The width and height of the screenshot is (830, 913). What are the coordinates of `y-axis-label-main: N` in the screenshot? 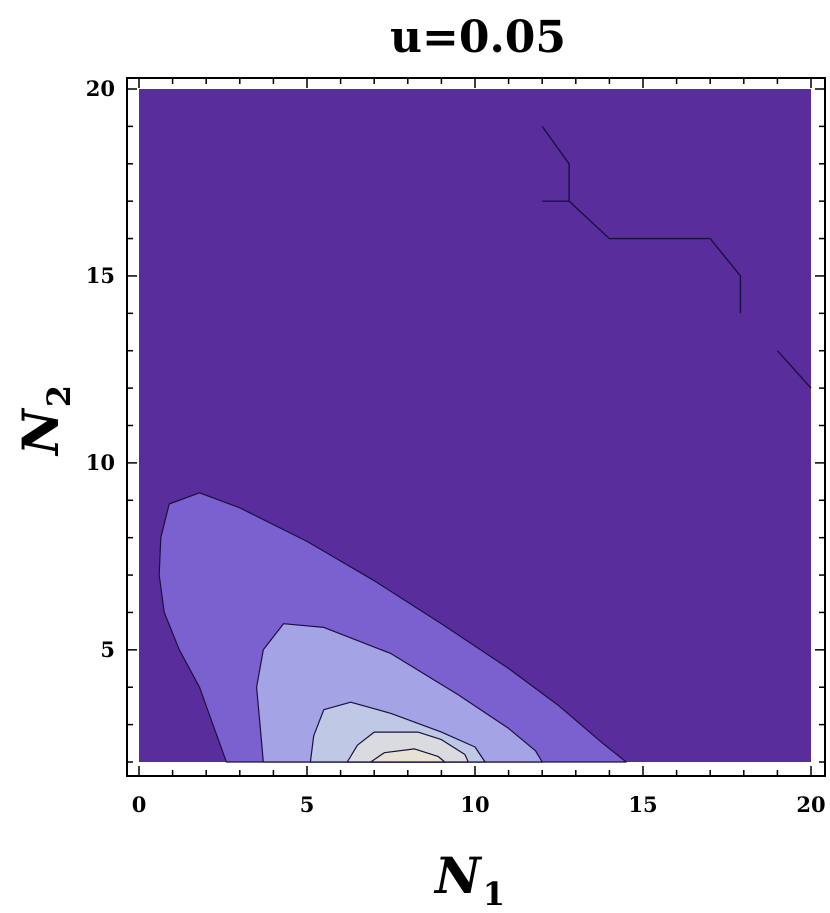 It's located at (40, 432).